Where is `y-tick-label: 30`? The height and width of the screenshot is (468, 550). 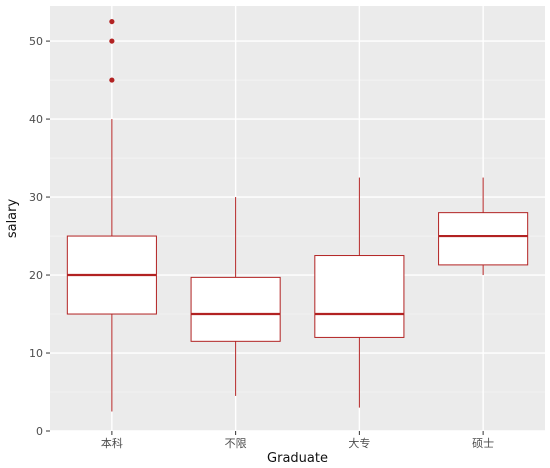 y-tick-label: 30 is located at coordinates (36, 197).